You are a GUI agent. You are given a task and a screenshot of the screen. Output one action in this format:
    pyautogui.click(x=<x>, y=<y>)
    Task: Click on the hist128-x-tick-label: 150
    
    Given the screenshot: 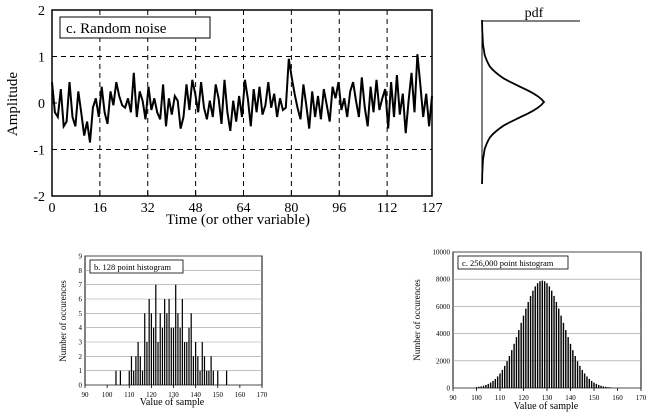 What is the action you would take?
    pyautogui.click(x=218, y=395)
    